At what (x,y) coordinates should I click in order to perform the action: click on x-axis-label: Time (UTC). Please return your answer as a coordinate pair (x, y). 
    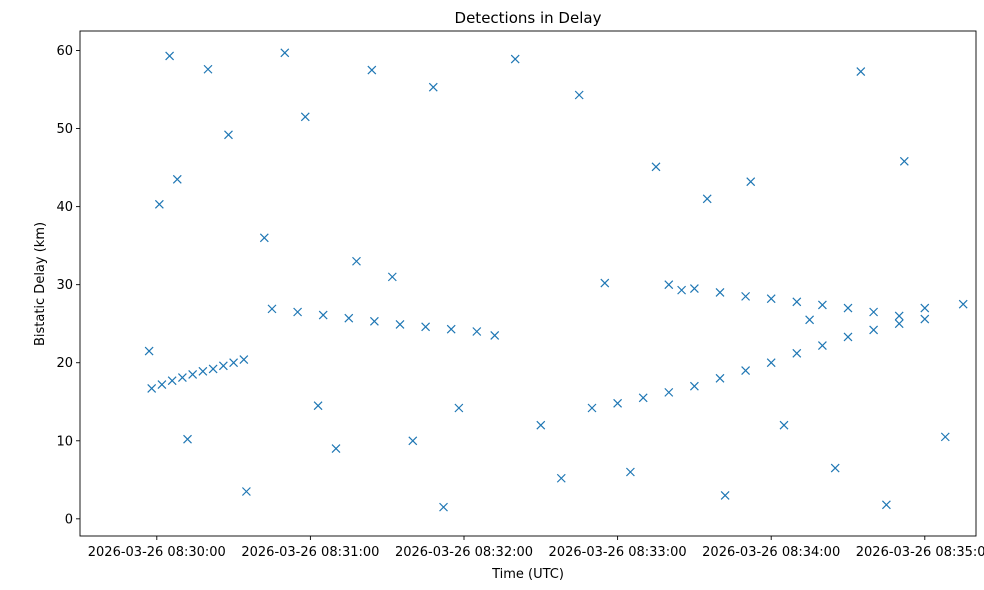
    Looking at the image, I should click on (527, 574).